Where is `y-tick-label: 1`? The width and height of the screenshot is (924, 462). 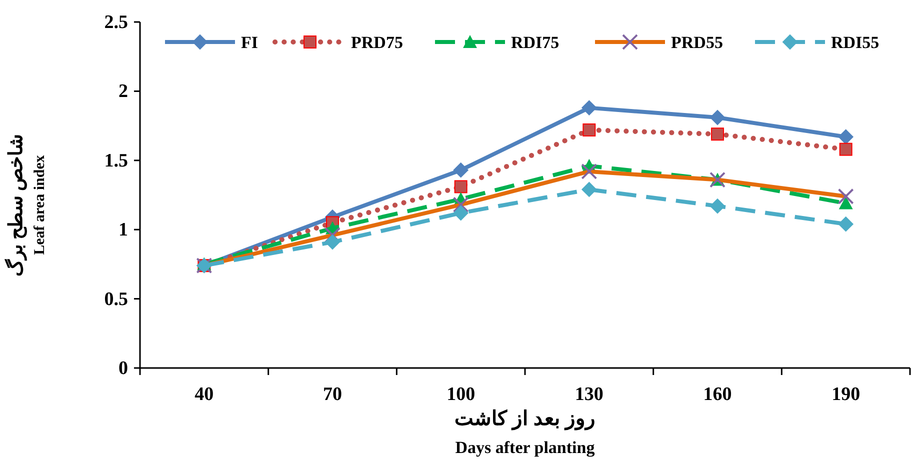
y-tick-label: 1 is located at coordinates (123, 230).